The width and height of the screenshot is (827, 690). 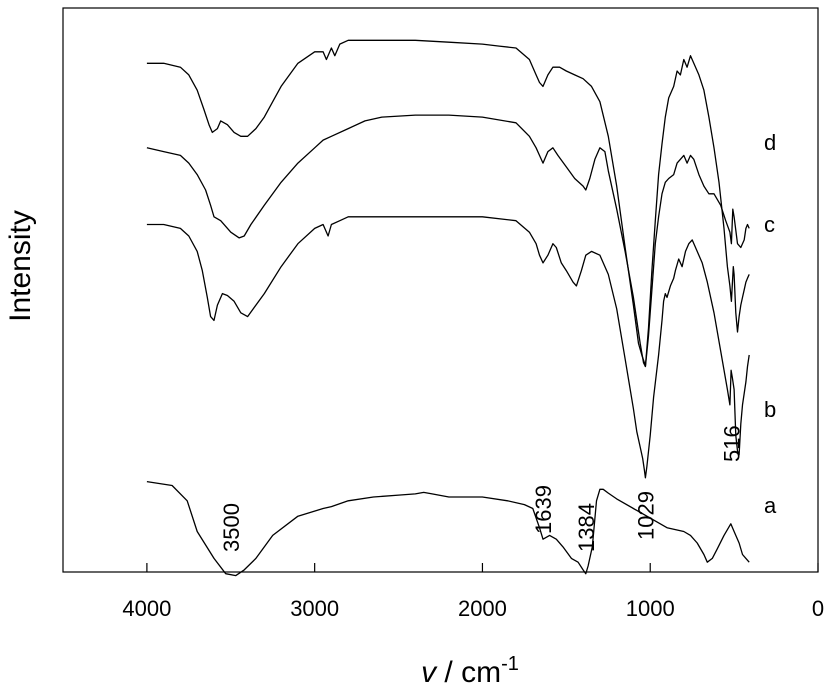 What do you see at coordinates (770, 142) in the screenshot?
I see `series-label-d: d` at bounding box center [770, 142].